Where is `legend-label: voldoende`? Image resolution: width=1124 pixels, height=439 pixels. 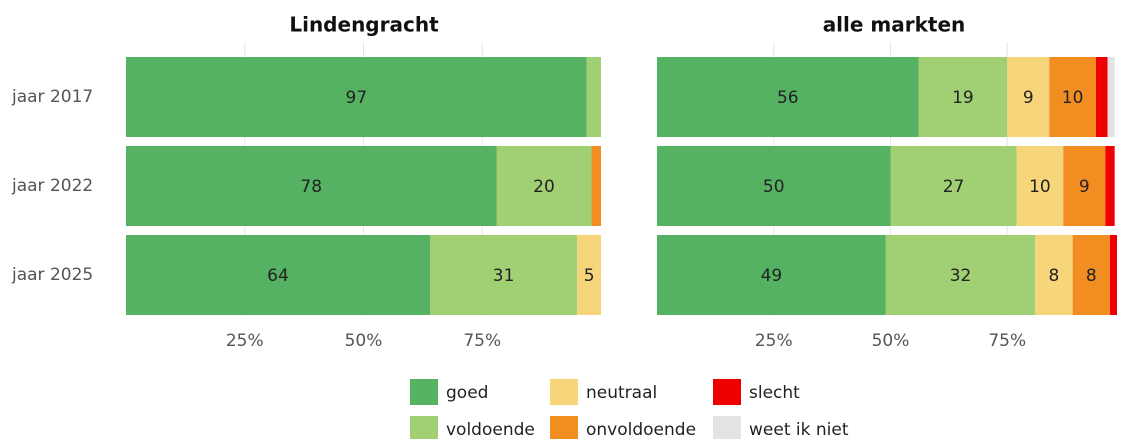
legend-label: voldoende is located at coordinates (490, 429).